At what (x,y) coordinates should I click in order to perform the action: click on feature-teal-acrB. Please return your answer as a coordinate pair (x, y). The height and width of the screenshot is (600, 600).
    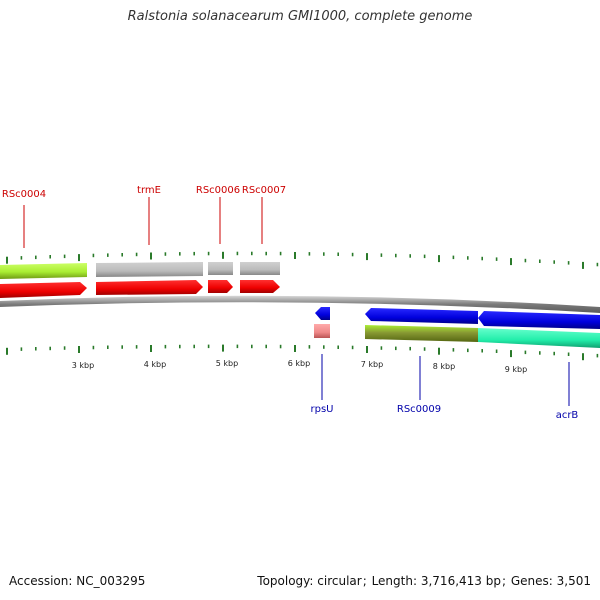
    Looking at the image, I should click on (539, 338).